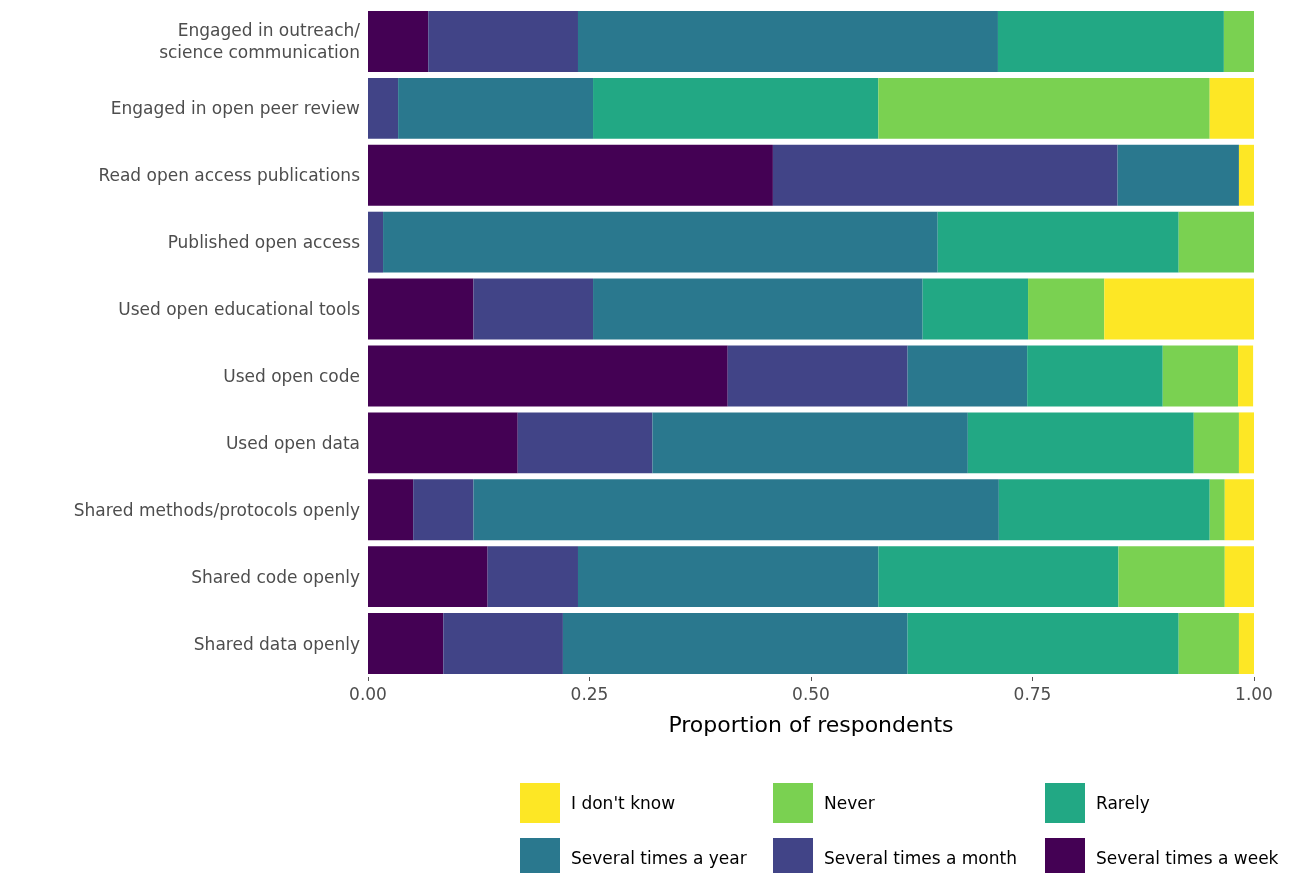  I want to click on y-tick-label: Used open data, so click(292, 442).